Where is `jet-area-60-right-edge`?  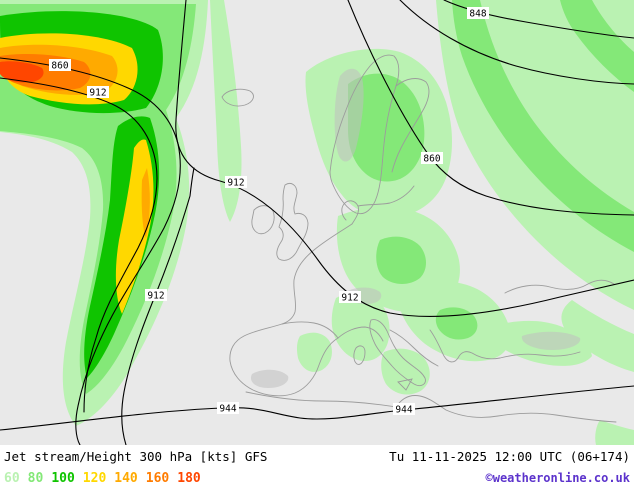 jet-area-60-right-edge is located at coordinates (597, 336).